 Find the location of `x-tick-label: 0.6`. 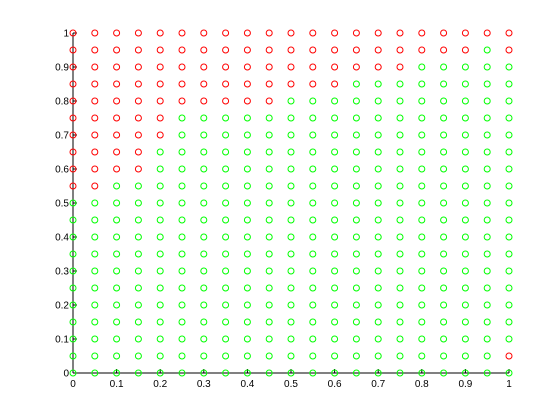

x-tick-label: 0.6 is located at coordinates (335, 384).